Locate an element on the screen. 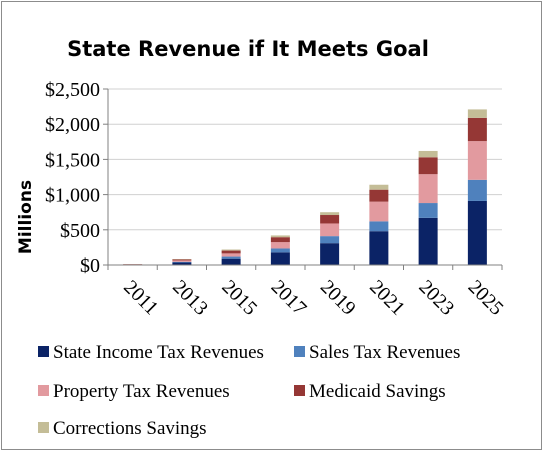 The image size is (543, 451). y-tick-label: $2,500 is located at coordinates (72, 90).